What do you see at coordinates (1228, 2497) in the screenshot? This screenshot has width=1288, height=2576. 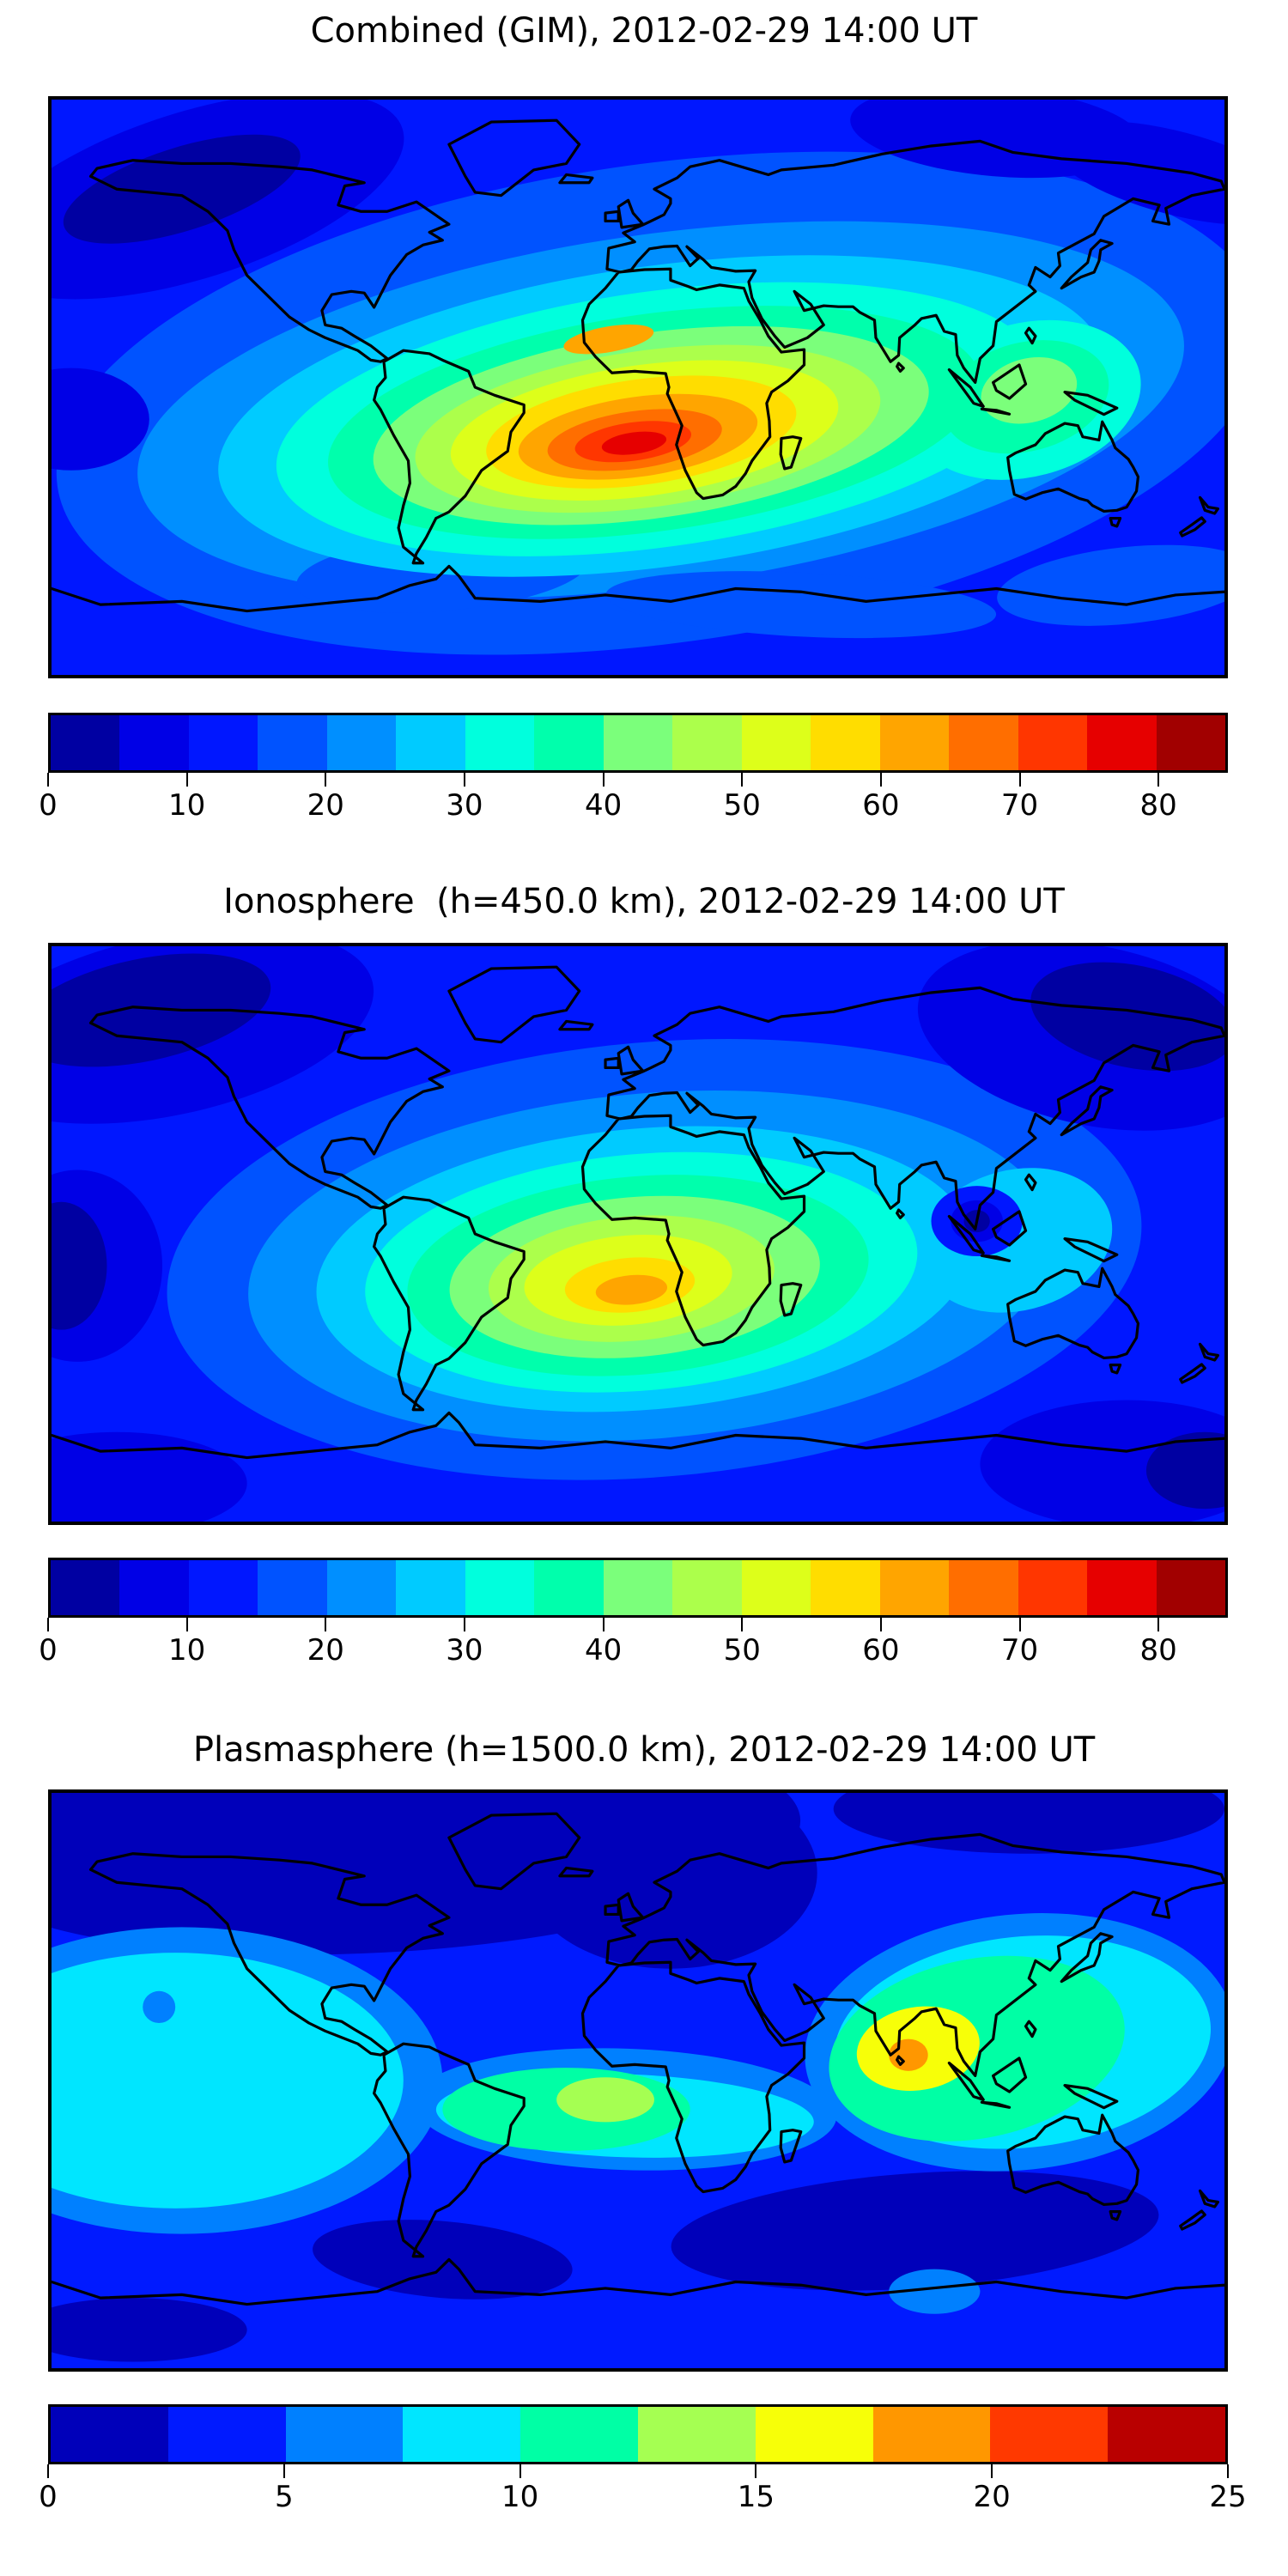 I see `colorbar-tick-label: 25` at bounding box center [1228, 2497].